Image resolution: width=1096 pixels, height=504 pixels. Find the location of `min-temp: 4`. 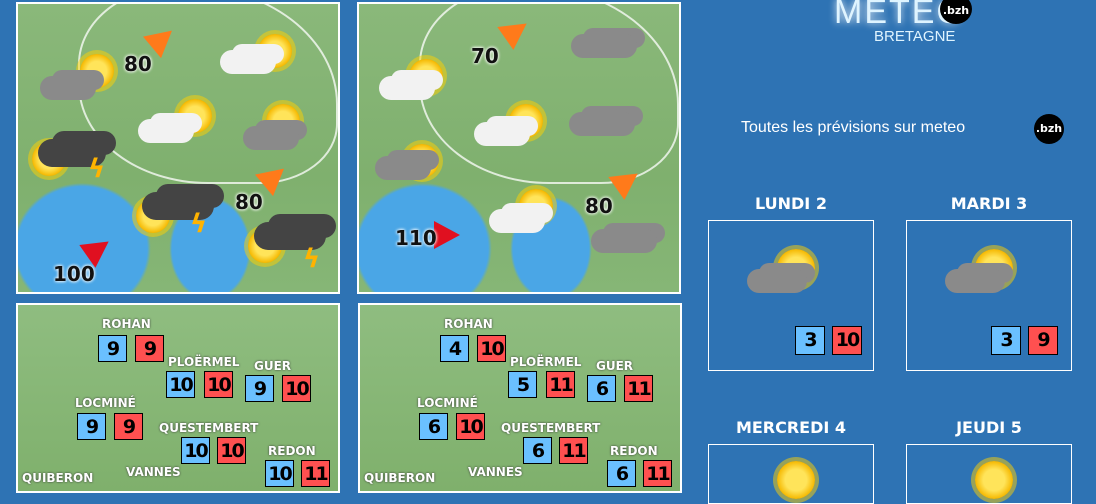

min-temp: 4 is located at coordinates (454, 348).